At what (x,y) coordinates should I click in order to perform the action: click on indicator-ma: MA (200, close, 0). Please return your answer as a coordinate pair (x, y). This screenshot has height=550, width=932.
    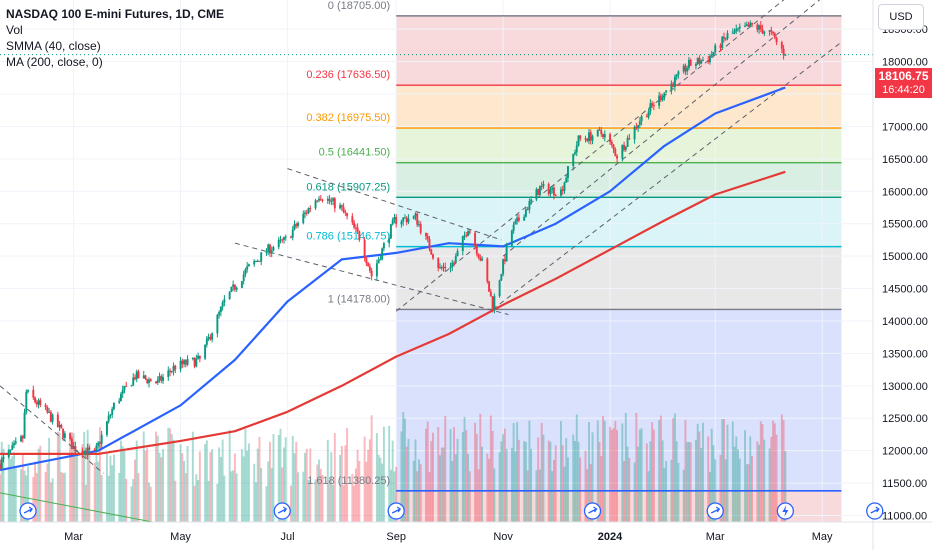
    Looking at the image, I should click on (54, 62).